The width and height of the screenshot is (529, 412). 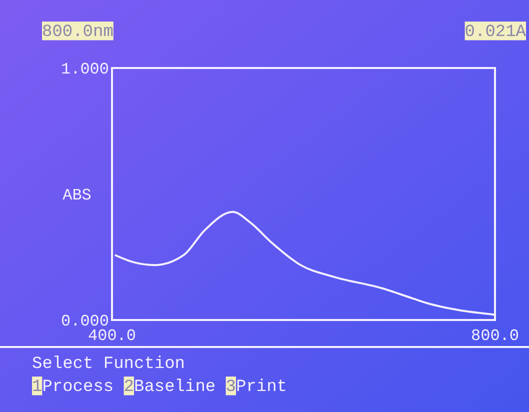 I want to click on text: 1Process 2Baseline 3Print, so click(x=160, y=387).